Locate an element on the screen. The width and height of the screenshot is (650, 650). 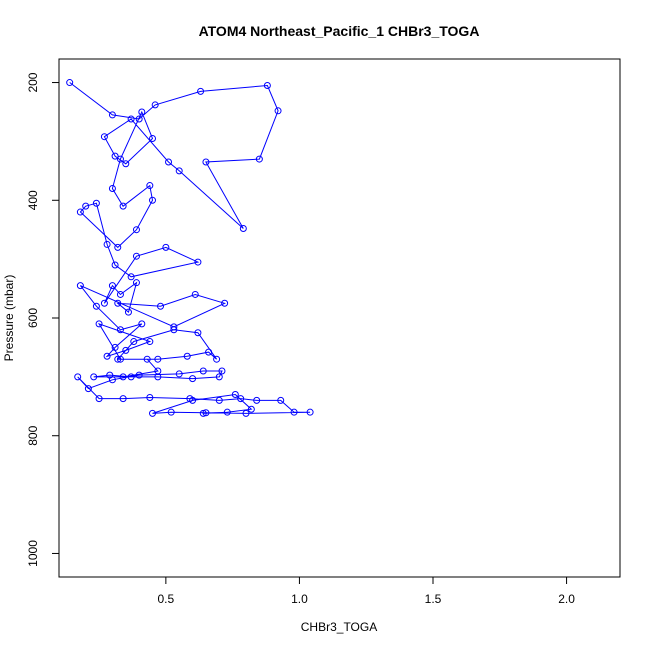
y-axis: 200 400 600 800 1000 is located at coordinates (43, 319).